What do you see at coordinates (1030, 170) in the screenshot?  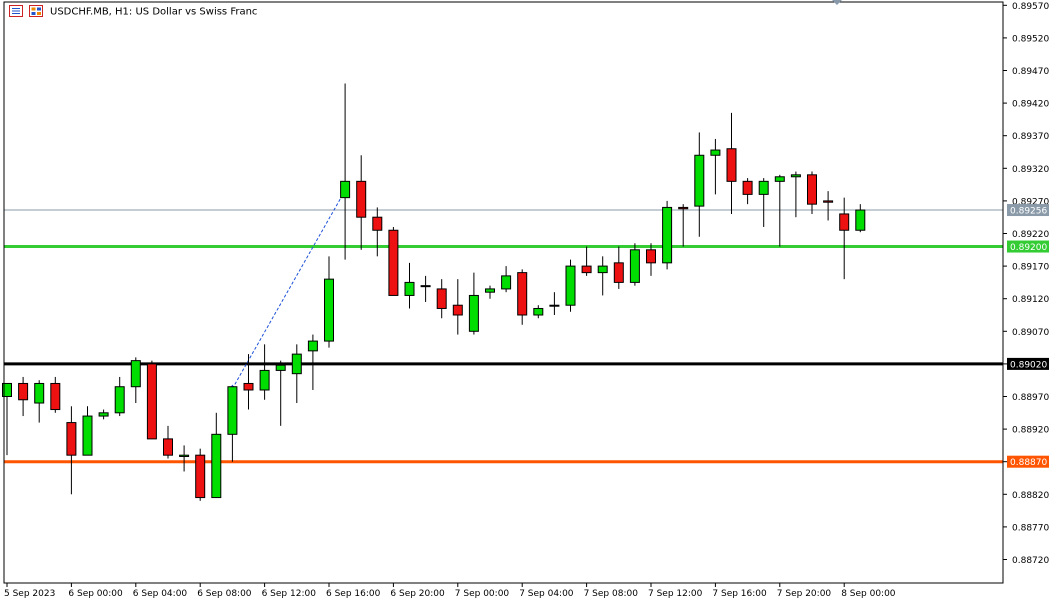 I see `y-tick-label: 0.89320` at bounding box center [1030, 170].